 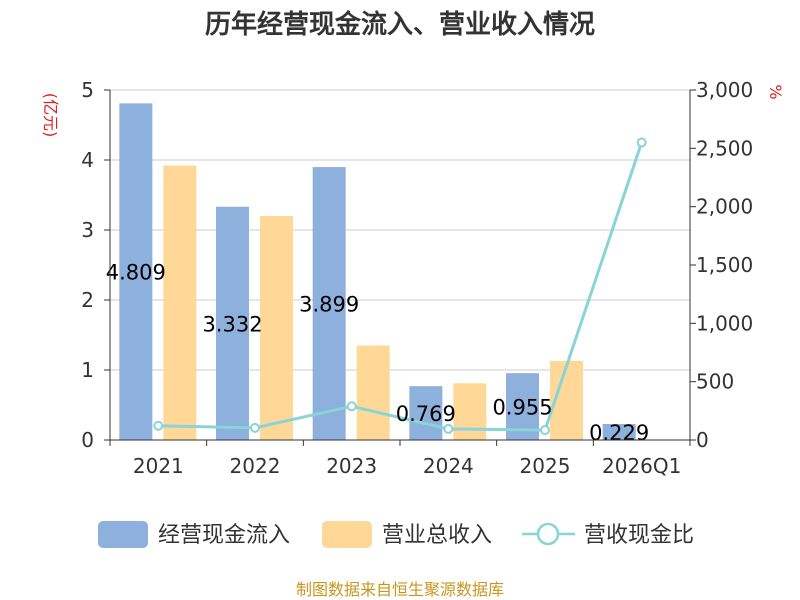 I want to click on legend: 经营现金流入 营业总收入 营收现金比, so click(x=396, y=534).